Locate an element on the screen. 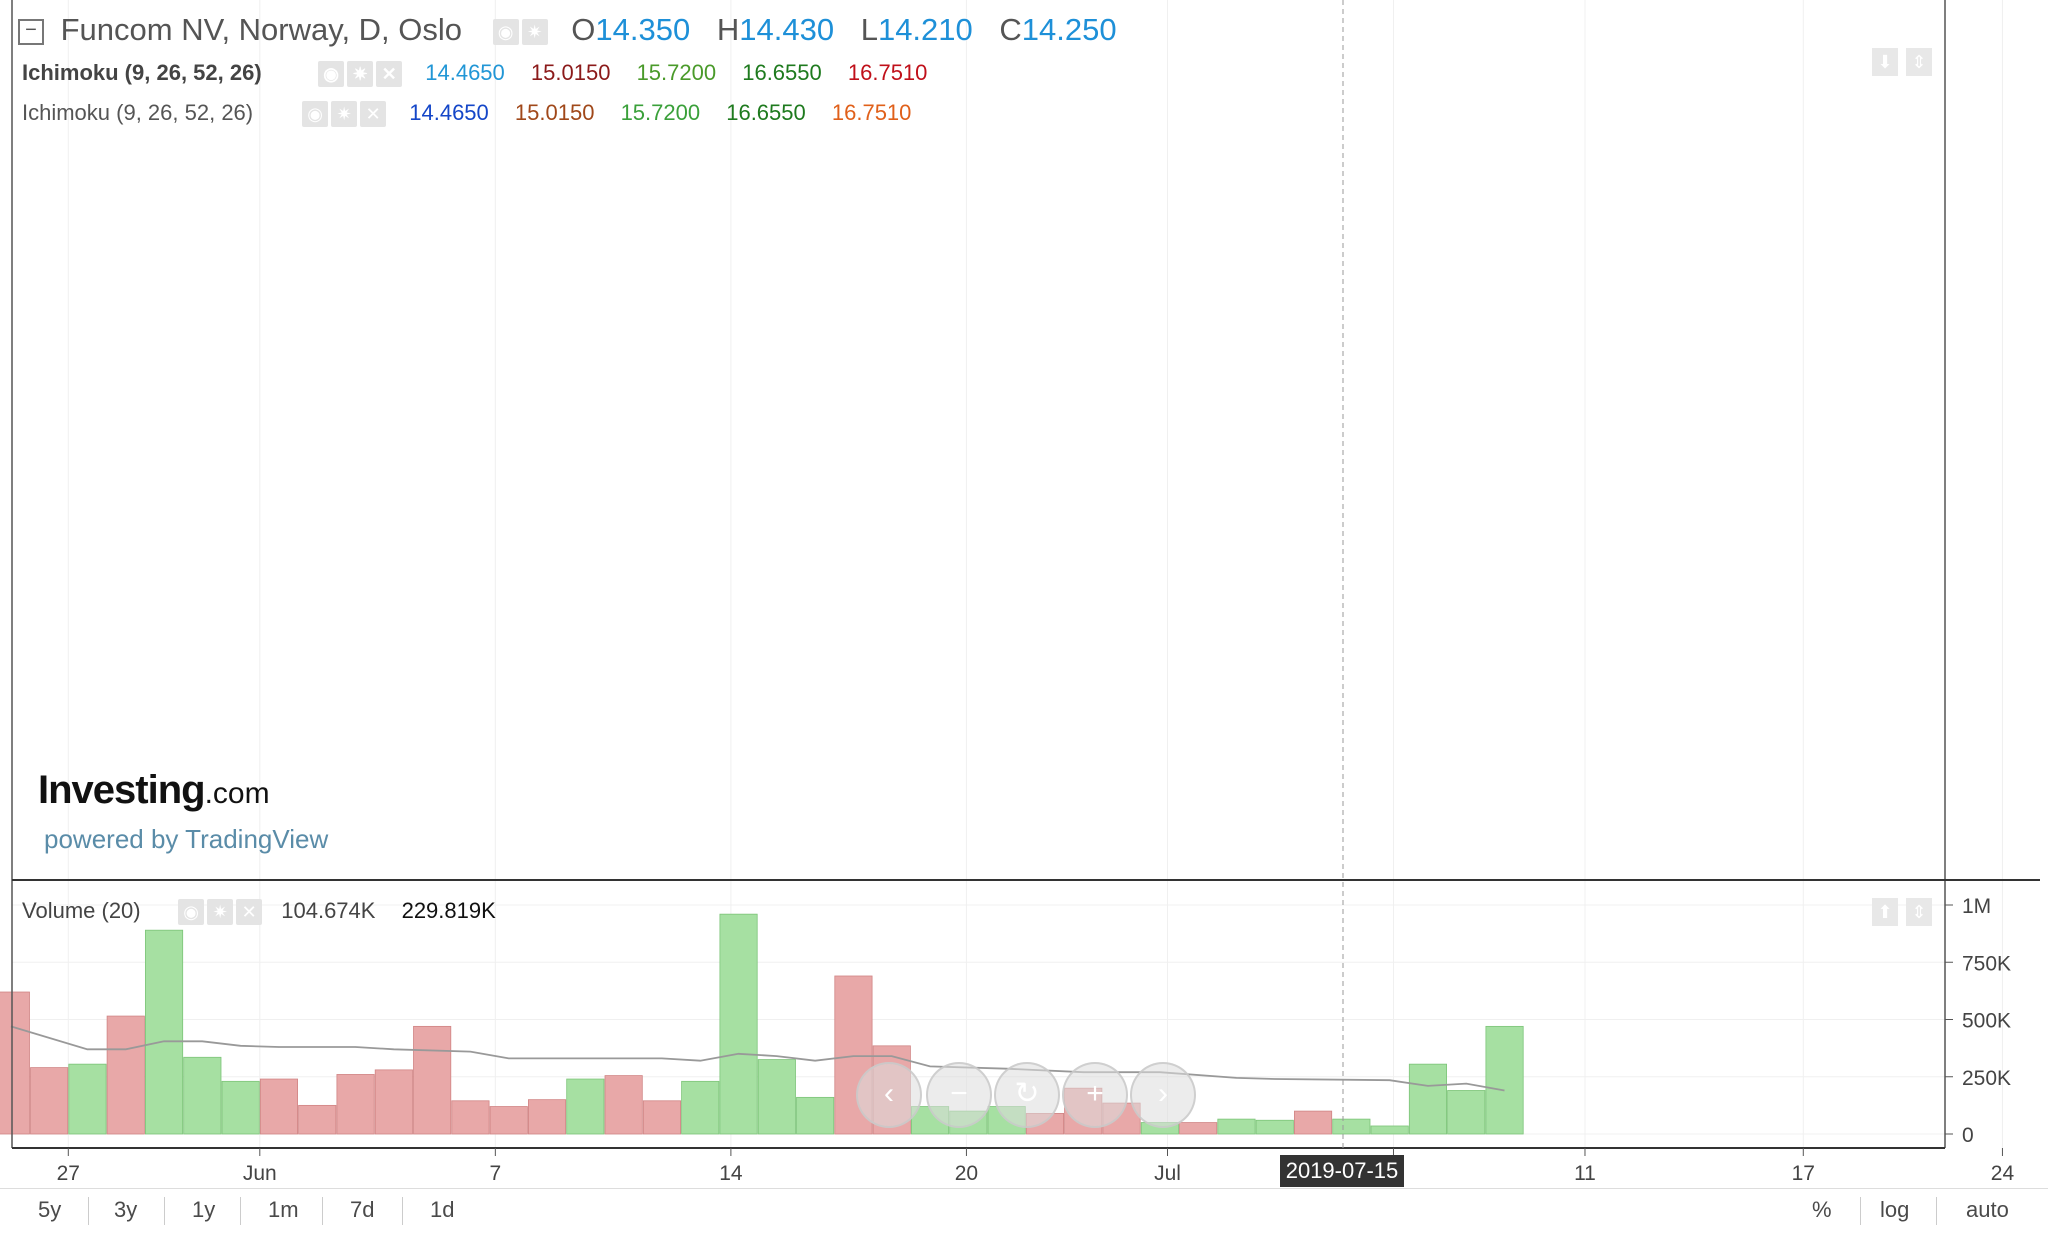  volume-label: Volume (20) is located at coordinates (81, 910).